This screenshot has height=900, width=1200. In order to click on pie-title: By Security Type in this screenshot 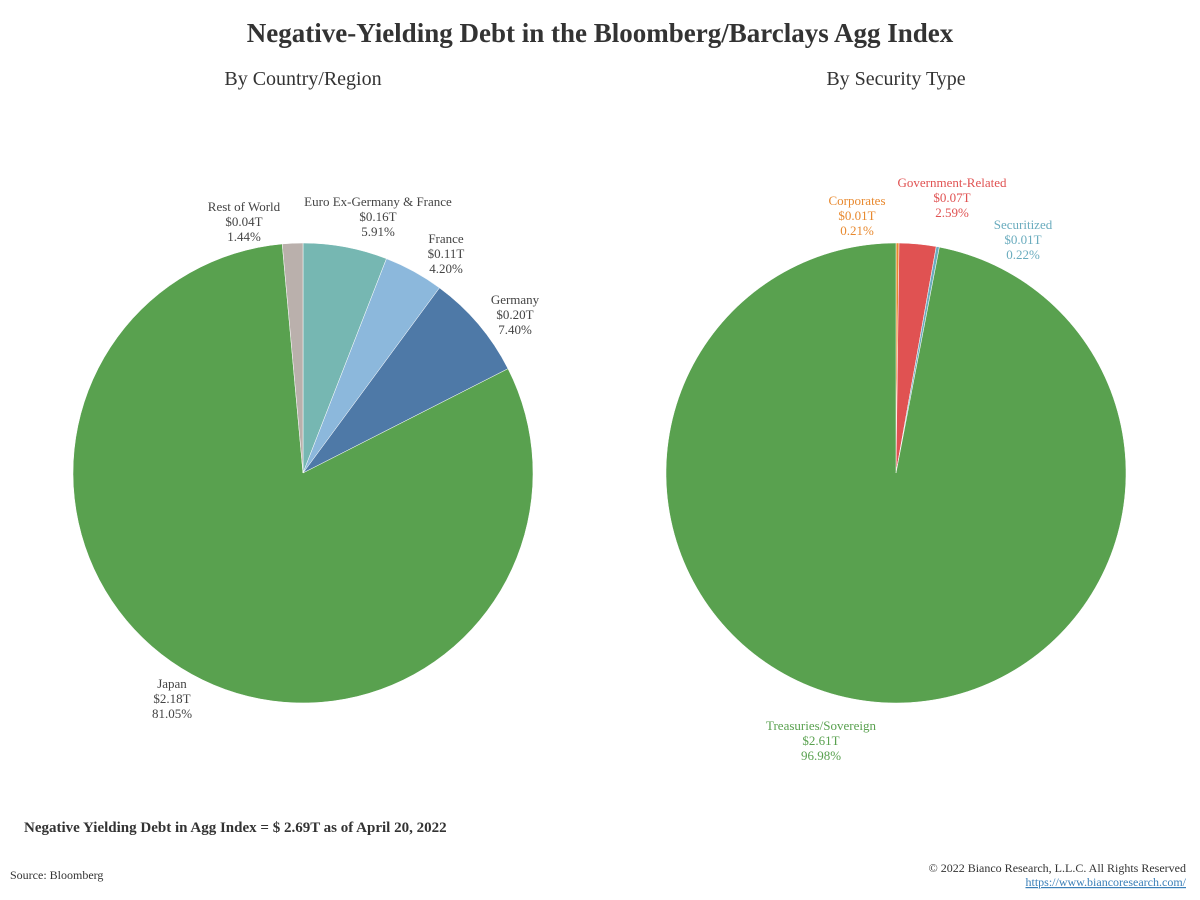, I will do `click(895, 79)`.